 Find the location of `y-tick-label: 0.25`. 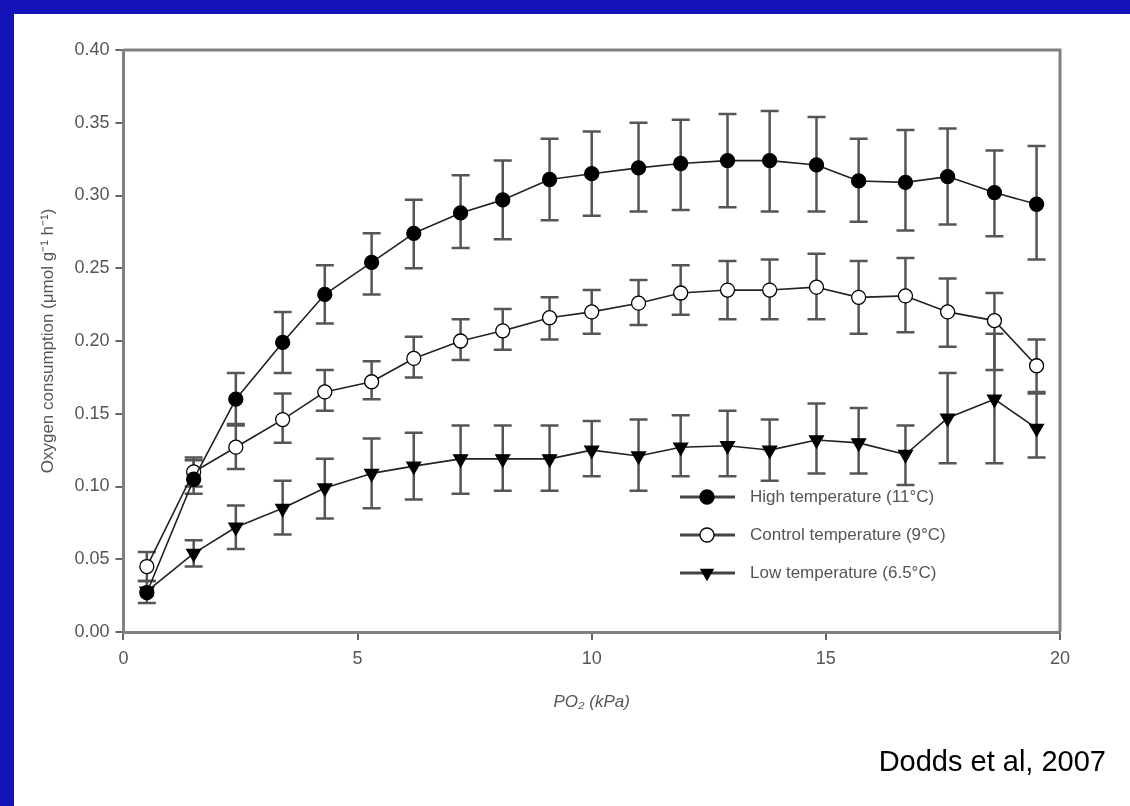

y-tick-label: 0.25 is located at coordinates (92, 267).